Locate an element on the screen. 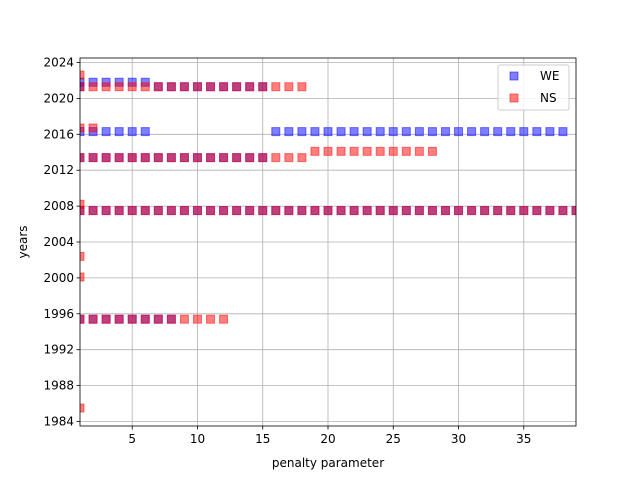  y-tick-label: 1996 is located at coordinates (58, 314).